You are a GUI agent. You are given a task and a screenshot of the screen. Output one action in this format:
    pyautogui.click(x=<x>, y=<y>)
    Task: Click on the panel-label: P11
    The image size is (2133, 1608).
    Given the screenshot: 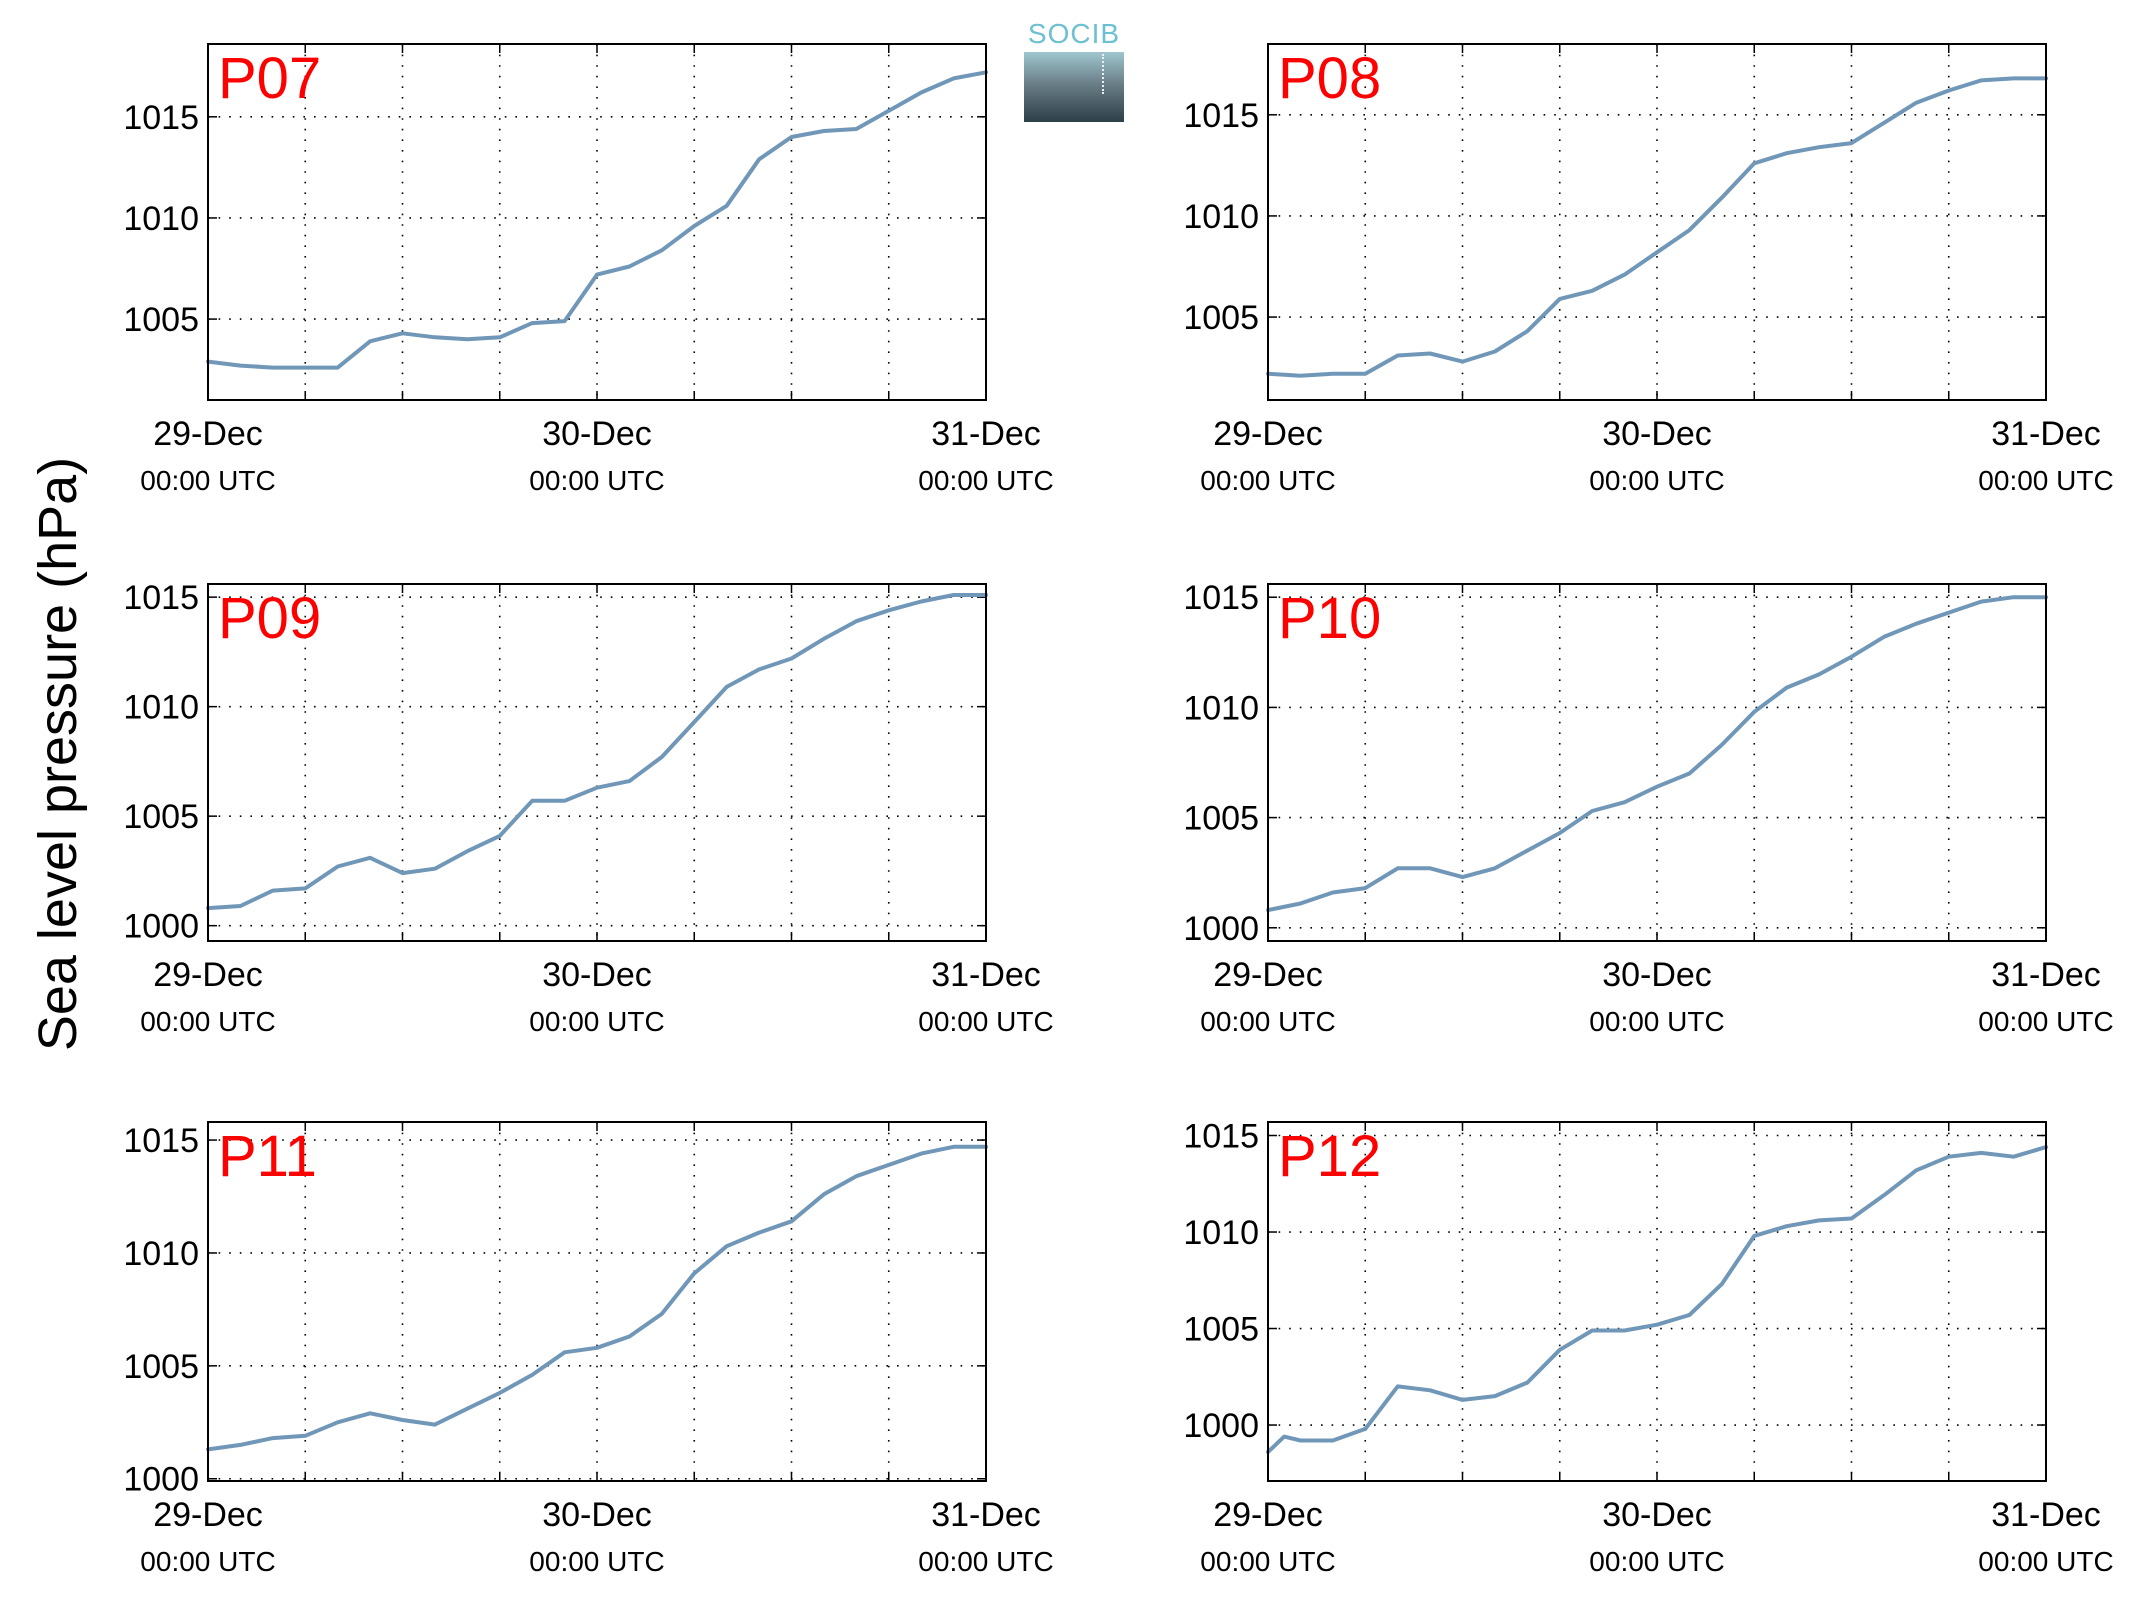 What is the action you would take?
    pyautogui.click(x=267, y=1156)
    